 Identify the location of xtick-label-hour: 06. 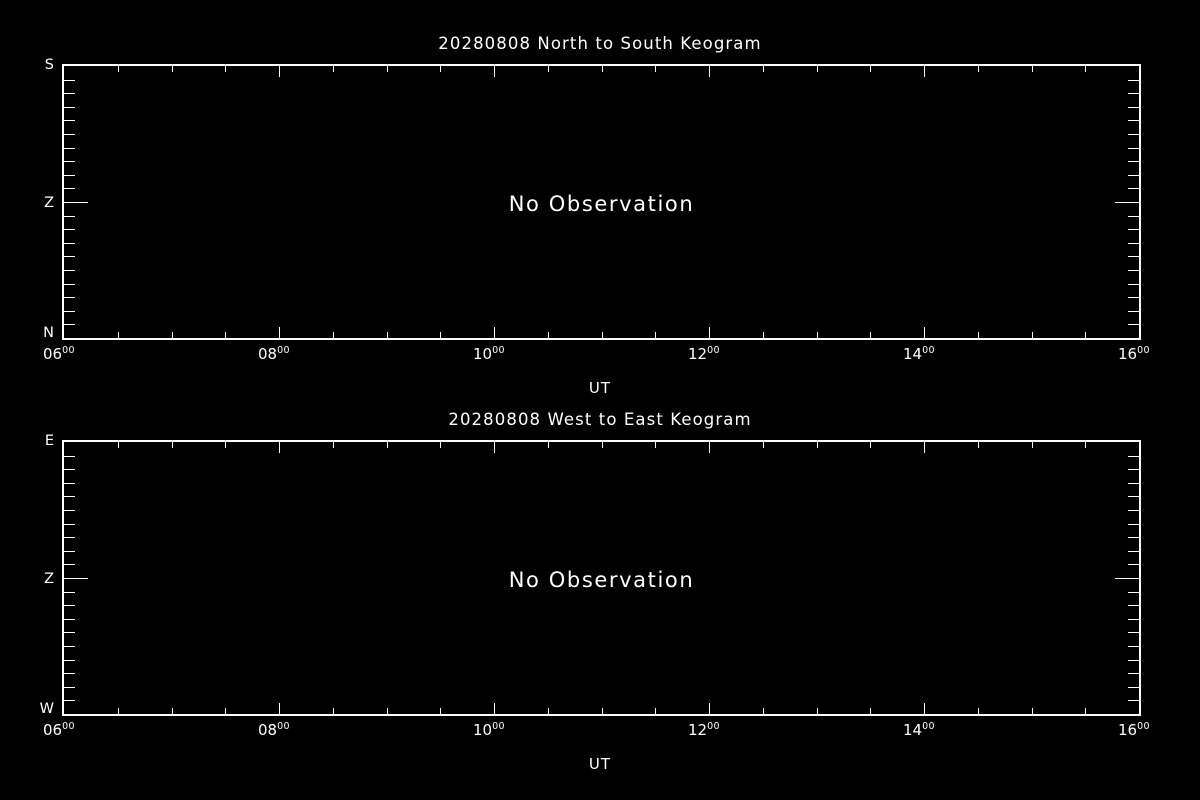
(53, 730).